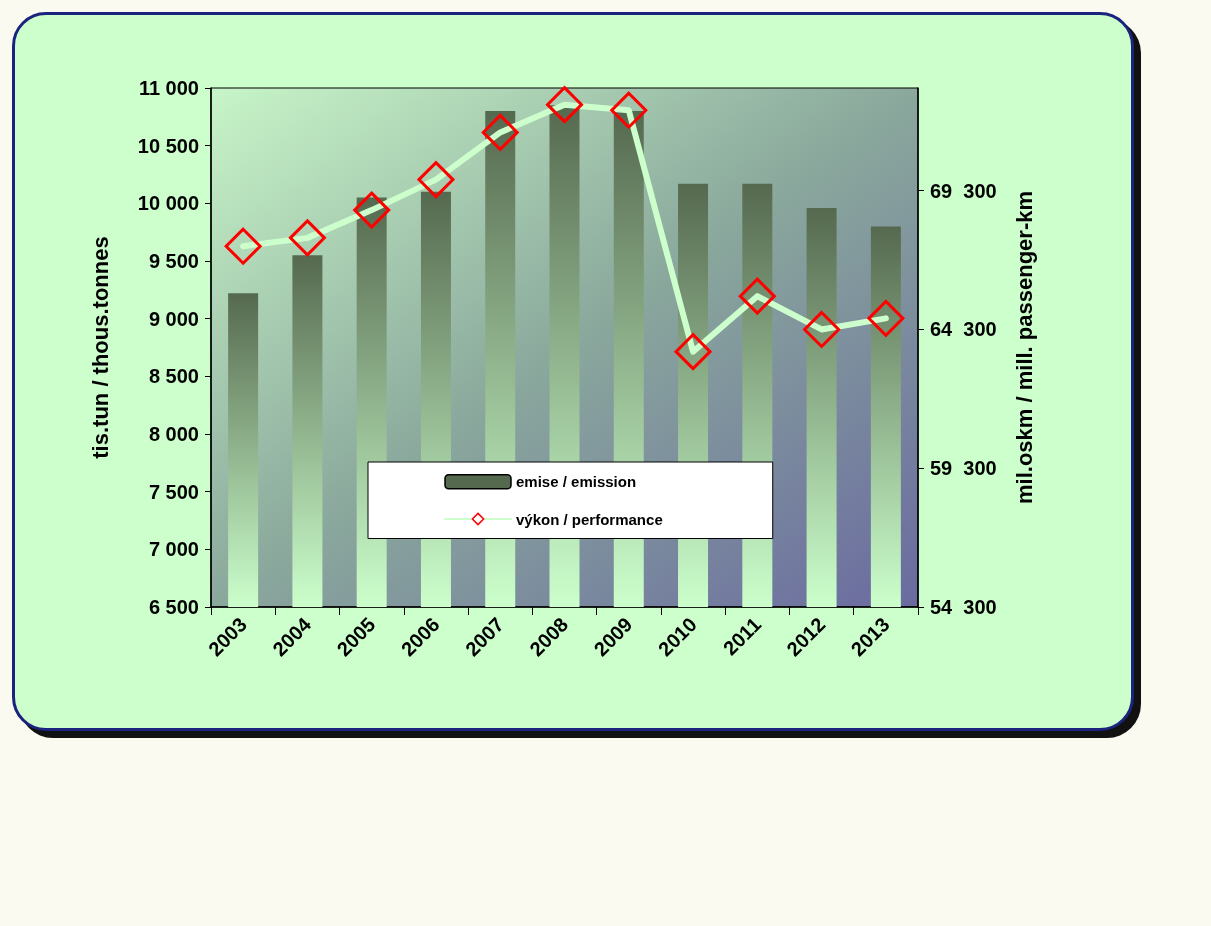  I want to click on y2-tick-label: 69 300, so click(963, 190).